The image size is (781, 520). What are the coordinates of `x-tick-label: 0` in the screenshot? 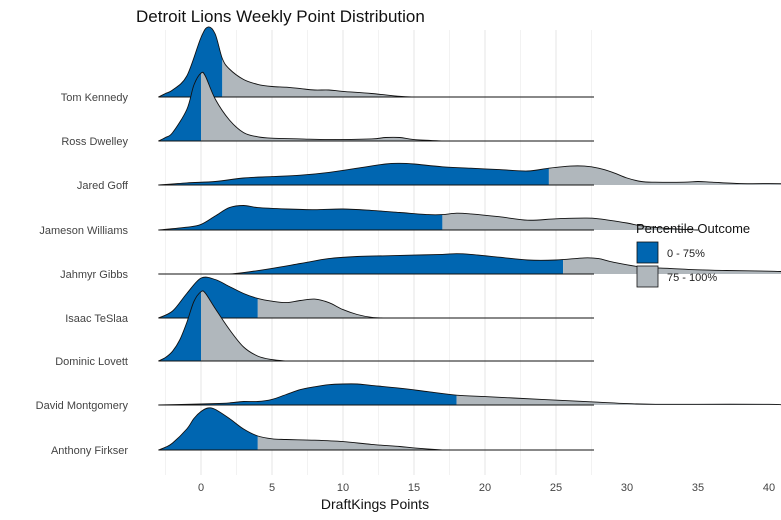 It's located at (201, 488).